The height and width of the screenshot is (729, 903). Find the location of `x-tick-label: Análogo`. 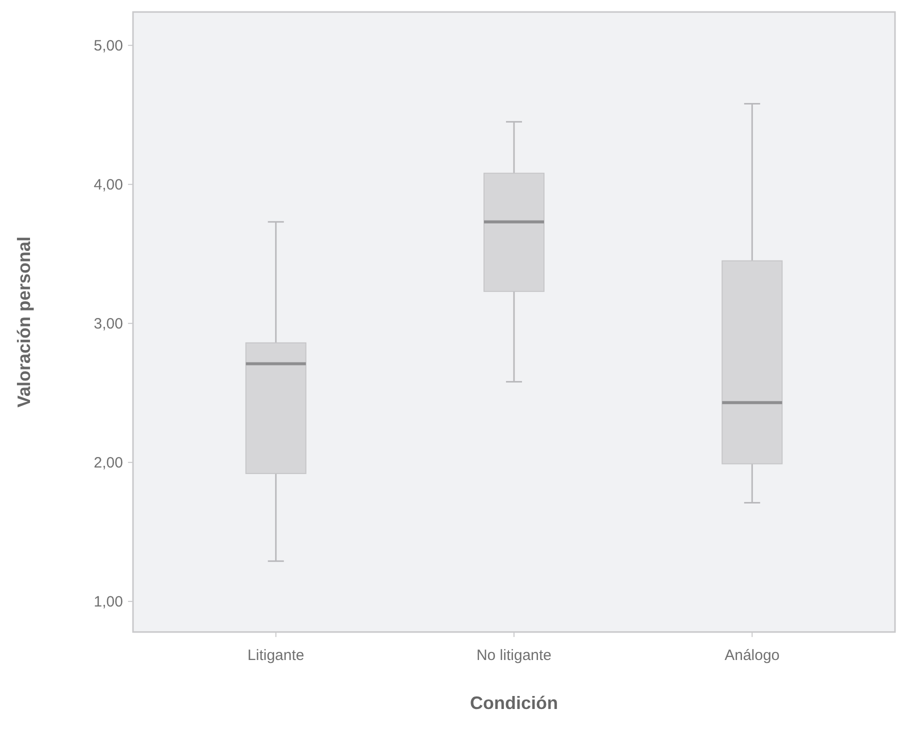

x-tick-label: Análogo is located at coordinates (752, 655).